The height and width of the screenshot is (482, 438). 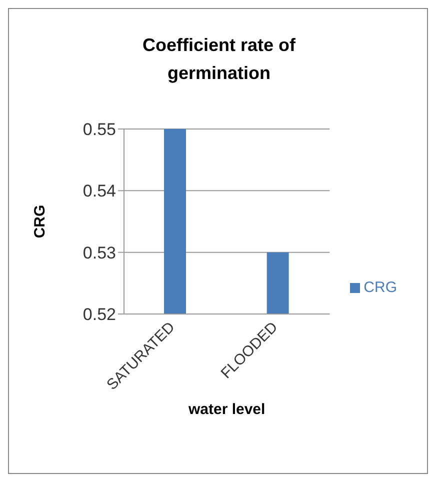 What do you see at coordinates (39, 221) in the screenshot?
I see `y-axis-title: CRG` at bounding box center [39, 221].